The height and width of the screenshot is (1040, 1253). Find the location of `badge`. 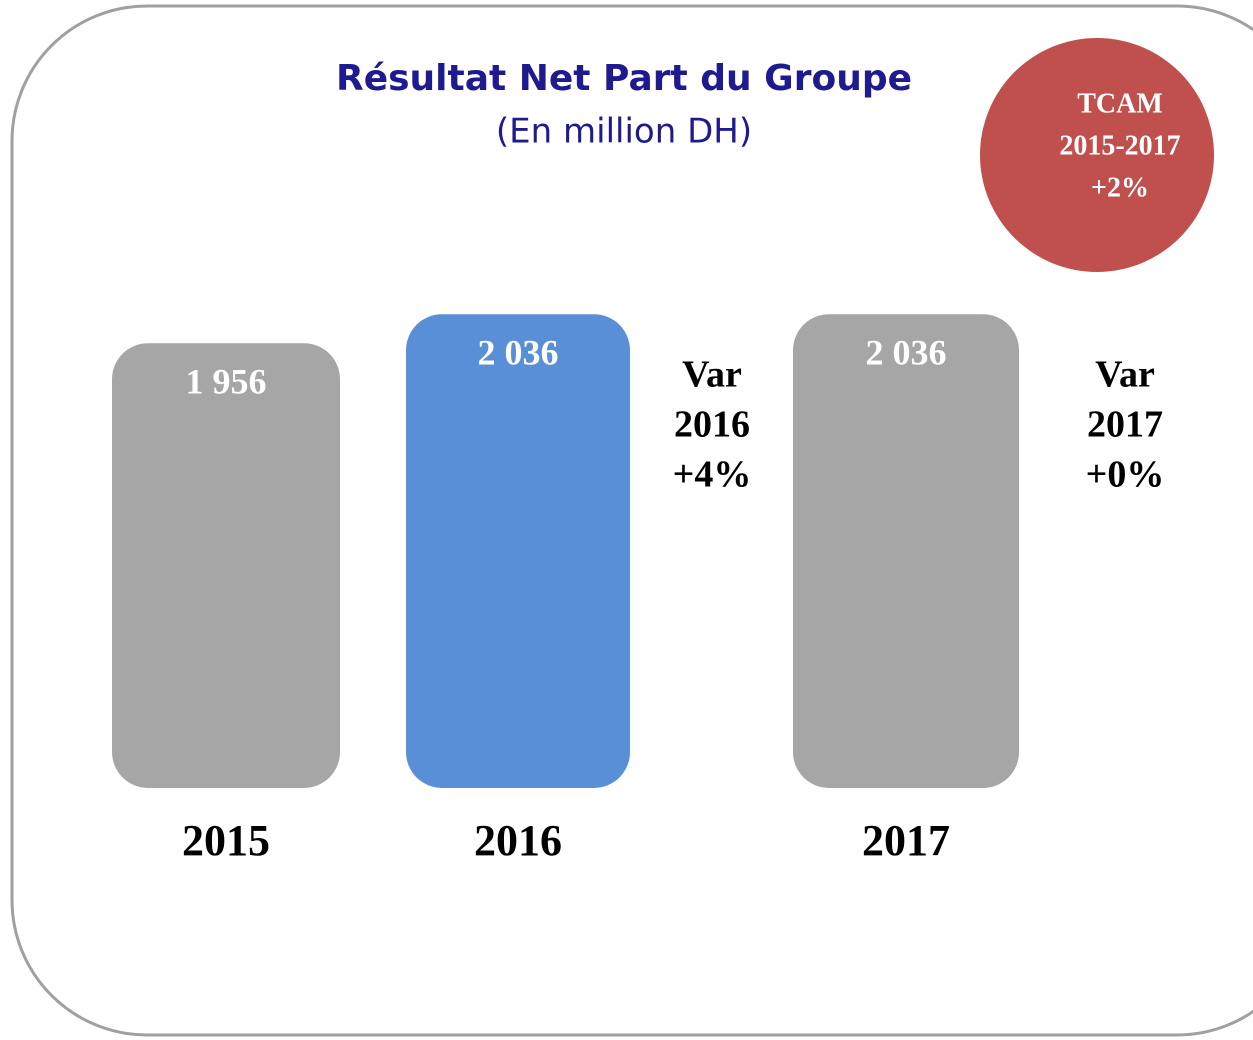

badge is located at coordinates (1097, 155).